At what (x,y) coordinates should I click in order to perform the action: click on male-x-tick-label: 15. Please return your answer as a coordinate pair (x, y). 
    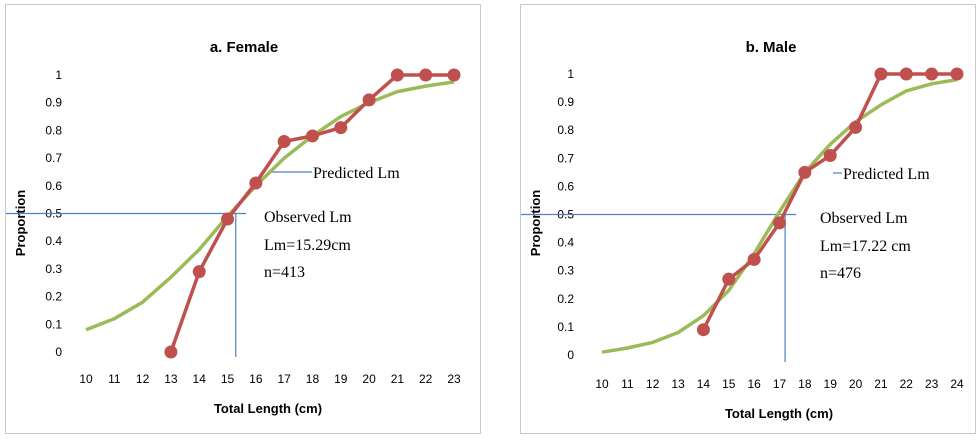
    Looking at the image, I should click on (729, 384).